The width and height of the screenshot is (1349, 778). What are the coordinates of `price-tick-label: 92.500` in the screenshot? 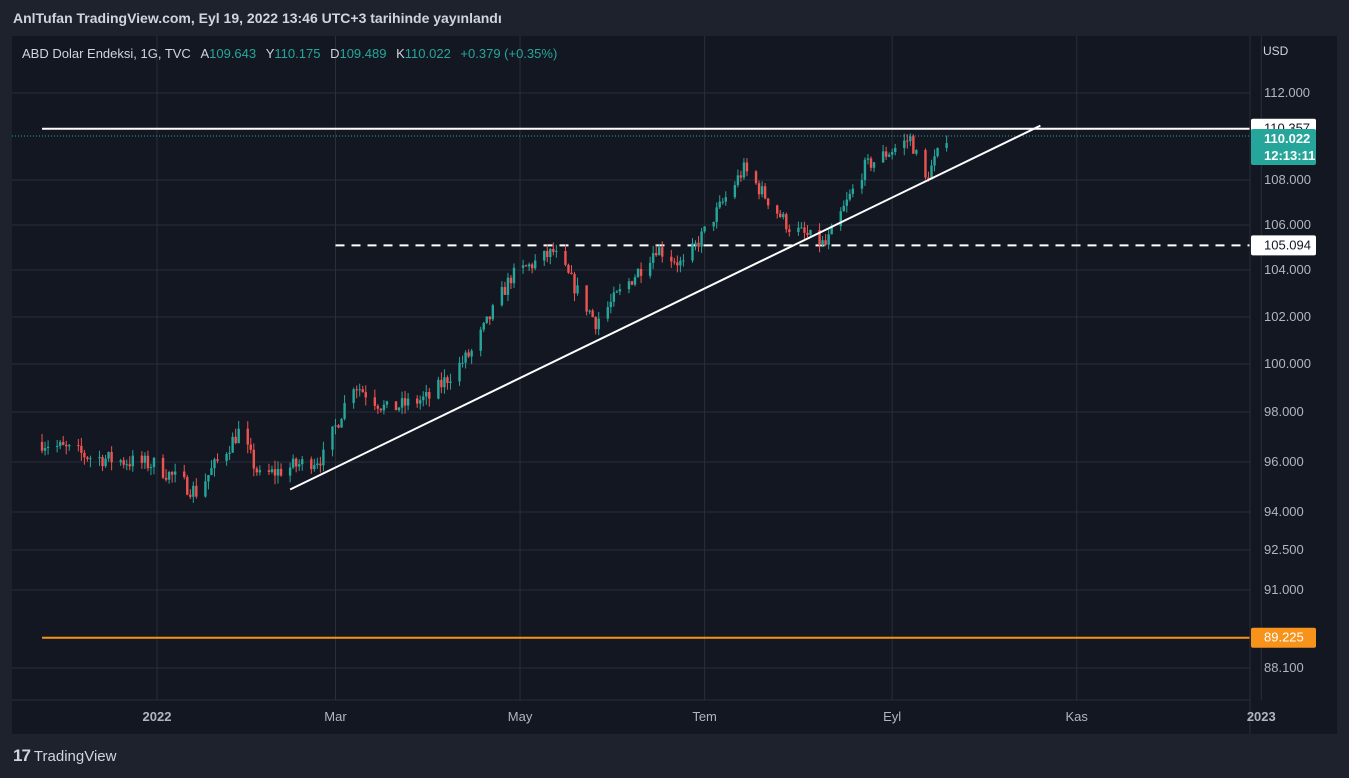 It's located at (1284, 549).